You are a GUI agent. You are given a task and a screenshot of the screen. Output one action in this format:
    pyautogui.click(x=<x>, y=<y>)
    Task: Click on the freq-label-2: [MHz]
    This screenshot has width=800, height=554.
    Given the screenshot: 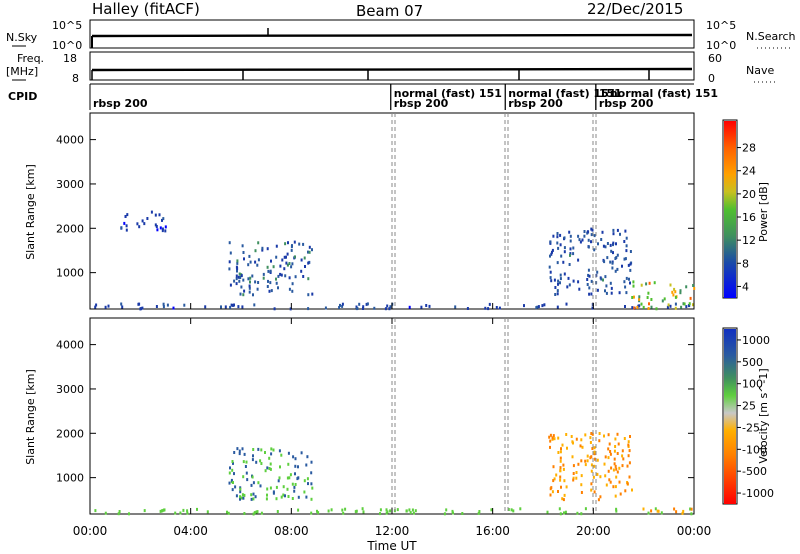 What is the action you would take?
    pyautogui.click(x=22, y=71)
    